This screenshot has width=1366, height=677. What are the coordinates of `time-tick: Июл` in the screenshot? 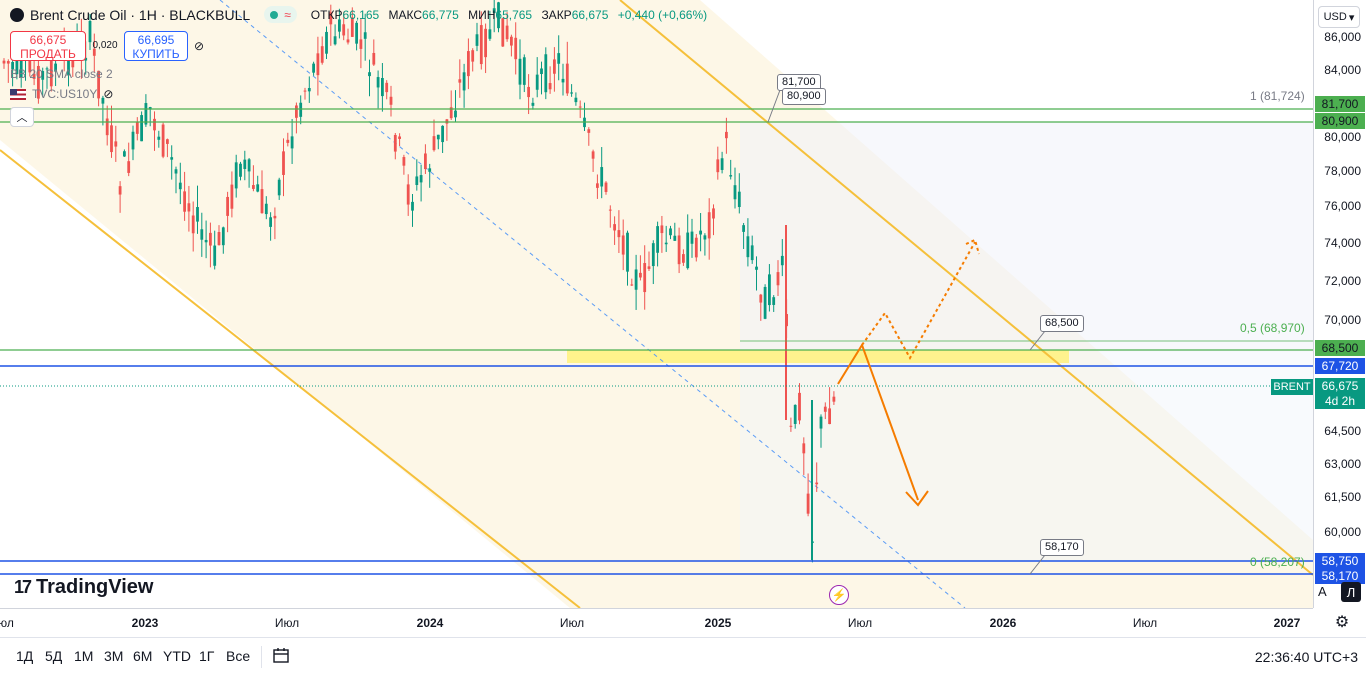 It's located at (287, 623).